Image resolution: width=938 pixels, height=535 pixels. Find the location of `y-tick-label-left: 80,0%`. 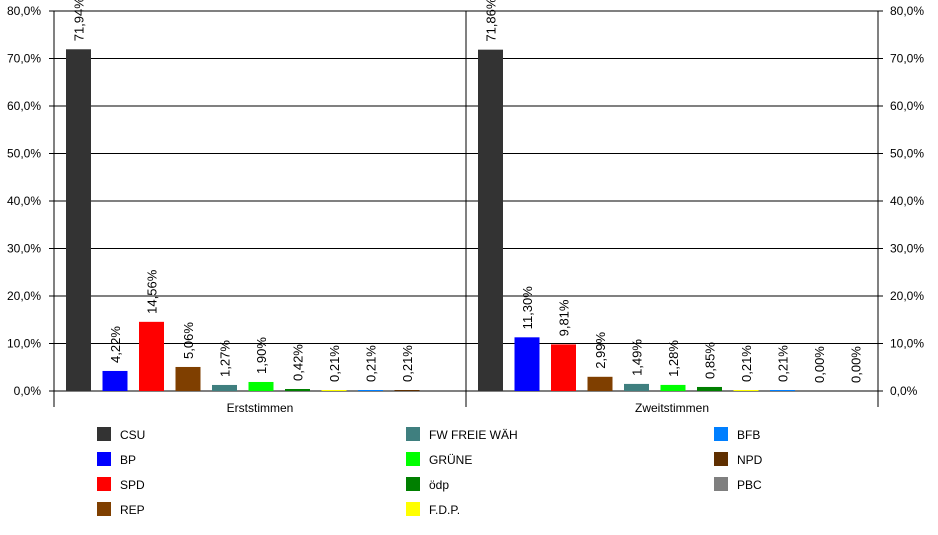

y-tick-label-left: 80,0% is located at coordinates (24, 11).